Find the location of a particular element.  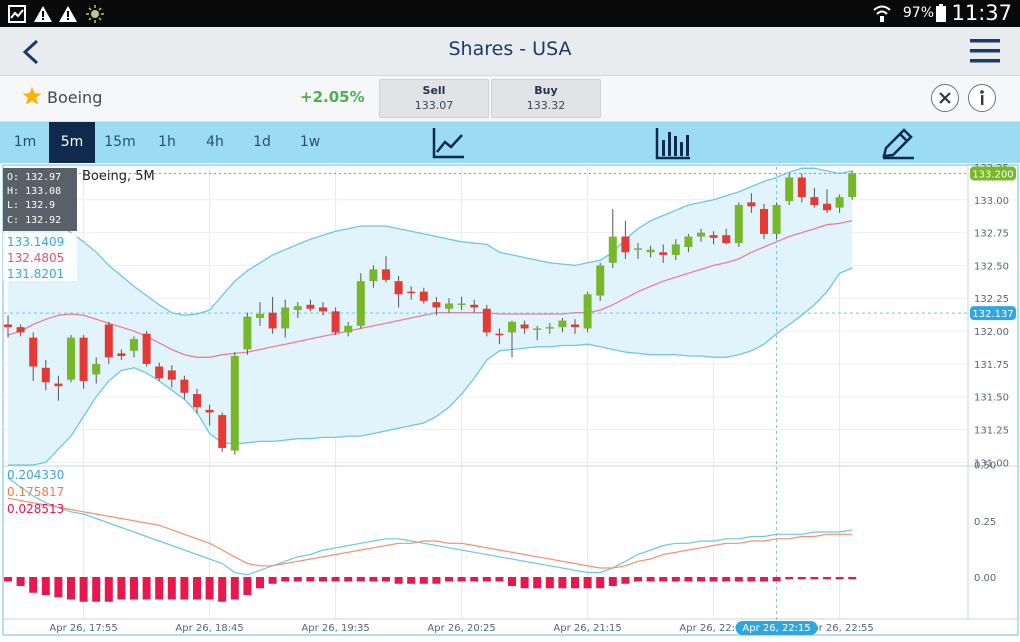

wifi-icon is located at coordinates (882, 13).